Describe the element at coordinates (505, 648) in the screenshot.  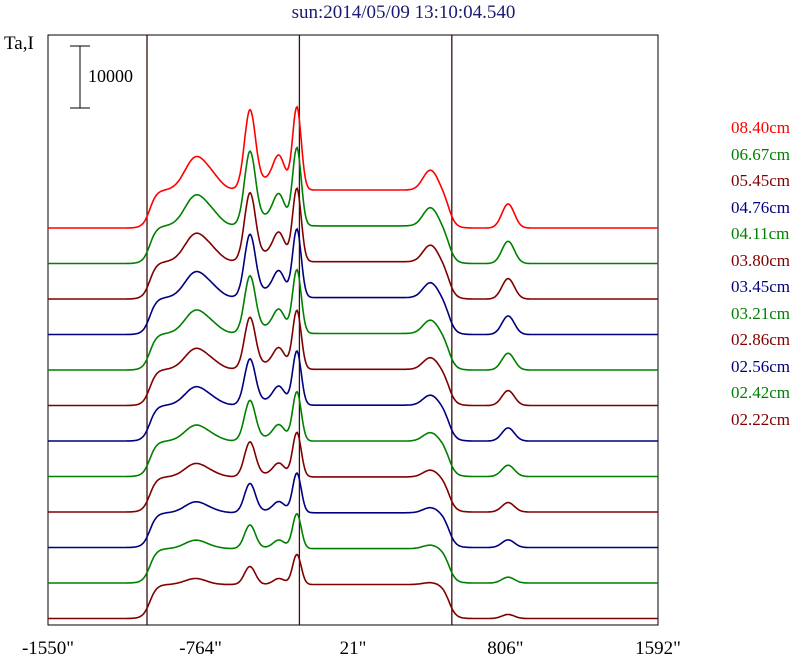
I see `x-tick-label: 806"` at that location.